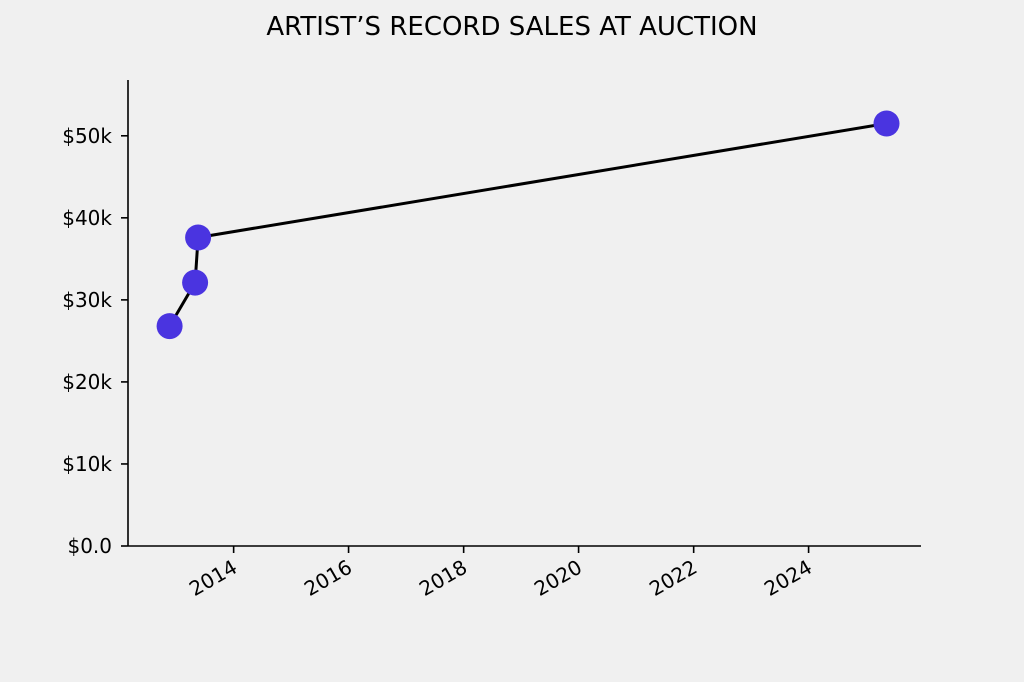 This screenshot has height=682, width=1024. What do you see at coordinates (788, 578) in the screenshot?
I see `x-tick-label: 2024` at bounding box center [788, 578].